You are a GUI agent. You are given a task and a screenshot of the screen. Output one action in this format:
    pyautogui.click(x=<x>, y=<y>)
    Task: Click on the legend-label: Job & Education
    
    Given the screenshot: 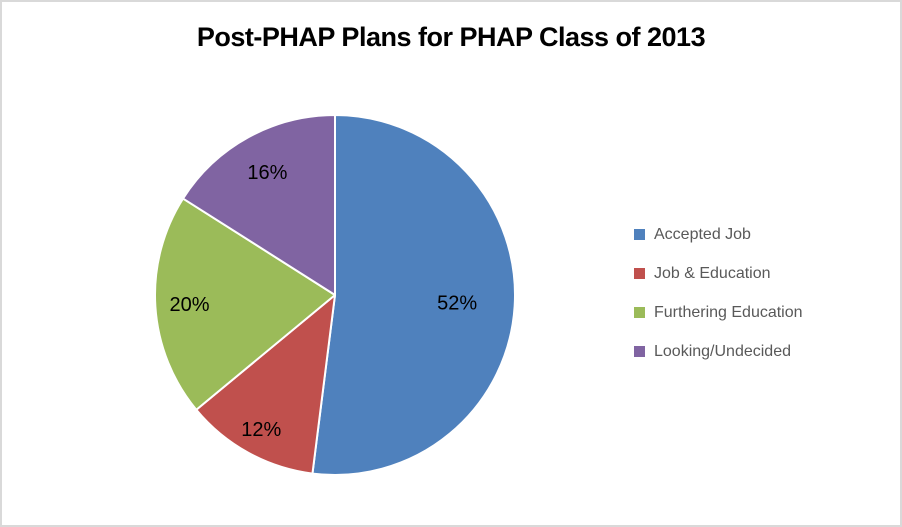 What is the action you would take?
    pyautogui.click(x=712, y=273)
    